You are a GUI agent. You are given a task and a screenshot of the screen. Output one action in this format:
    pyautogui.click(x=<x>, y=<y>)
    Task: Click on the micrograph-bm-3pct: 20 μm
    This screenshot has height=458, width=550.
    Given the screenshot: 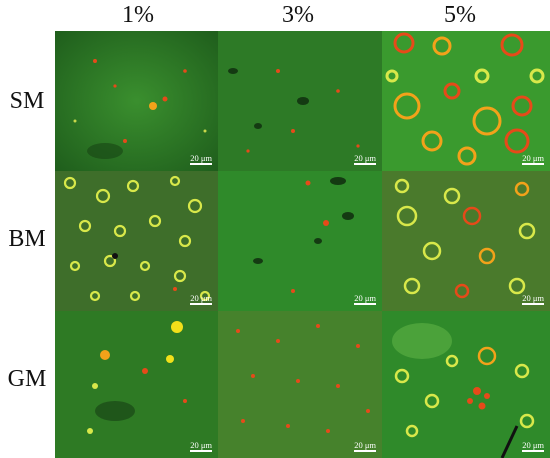 What is the action you would take?
    pyautogui.click(x=300, y=241)
    